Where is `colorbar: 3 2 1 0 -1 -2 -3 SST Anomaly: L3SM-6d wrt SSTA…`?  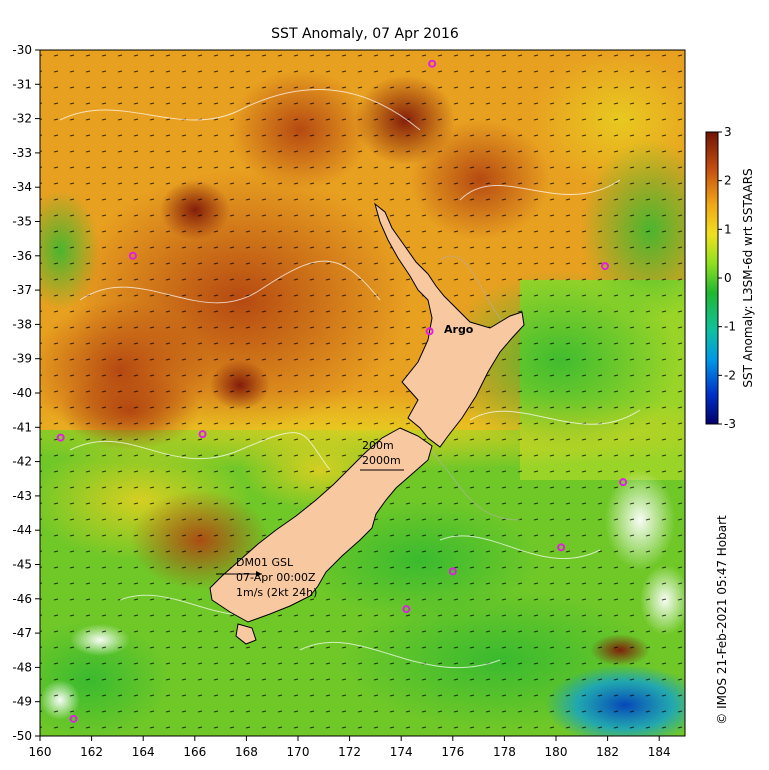 colorbar: 3 2 1 0 -1 -2 -3 SST Anomaly: L3SM-6d wrt SSTA… is located at coordinates (730, 278).